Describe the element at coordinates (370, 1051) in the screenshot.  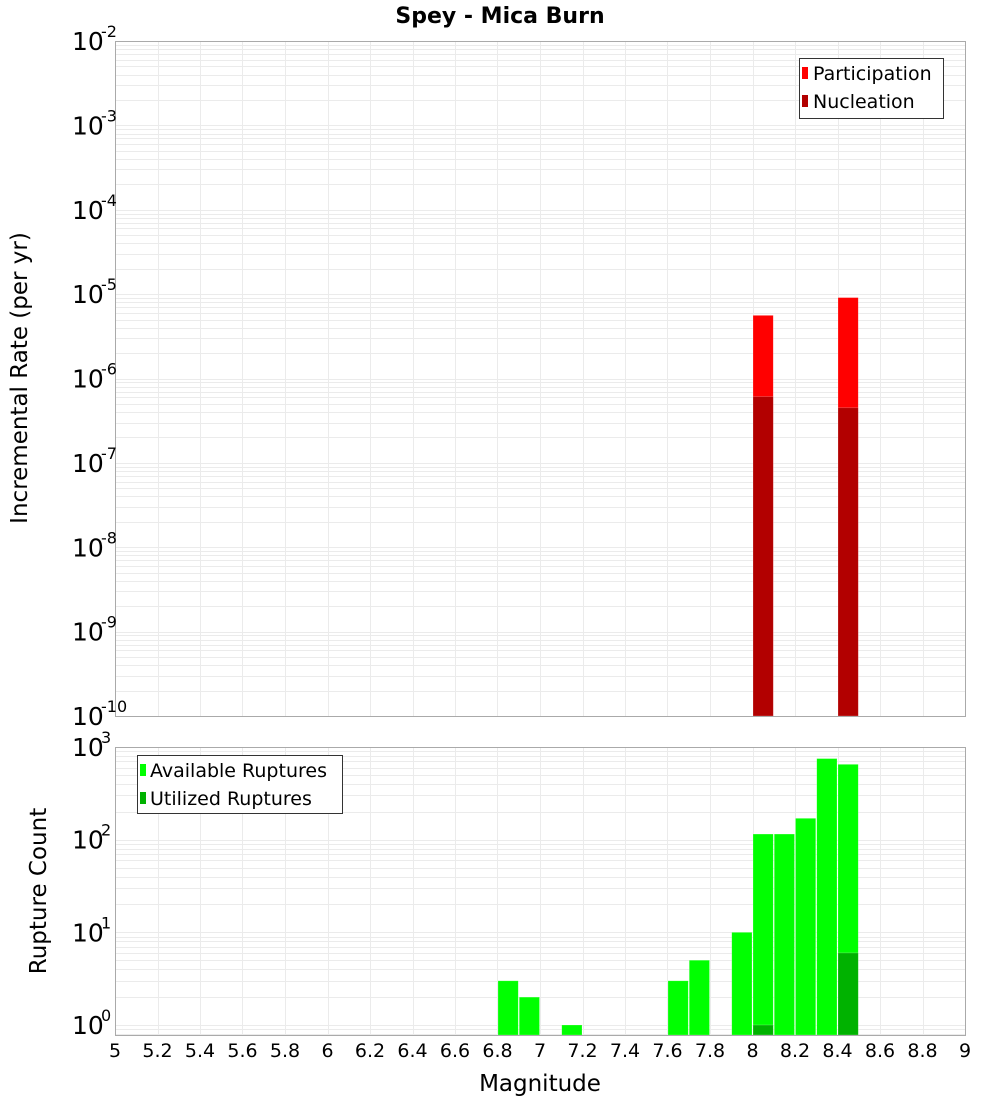
I see `x-tick-label: 6.2` at that location.